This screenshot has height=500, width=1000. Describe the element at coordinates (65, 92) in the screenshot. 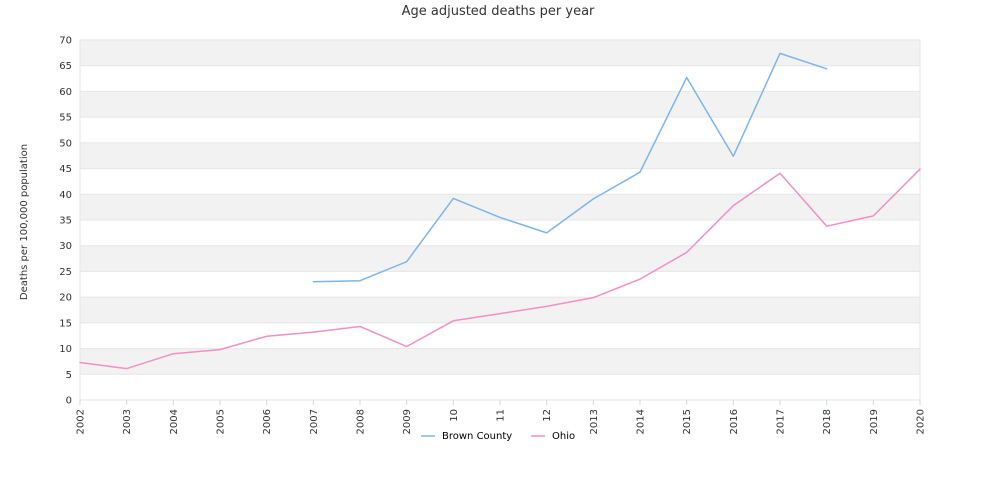

I see `y-tick-label: 60` at that location.